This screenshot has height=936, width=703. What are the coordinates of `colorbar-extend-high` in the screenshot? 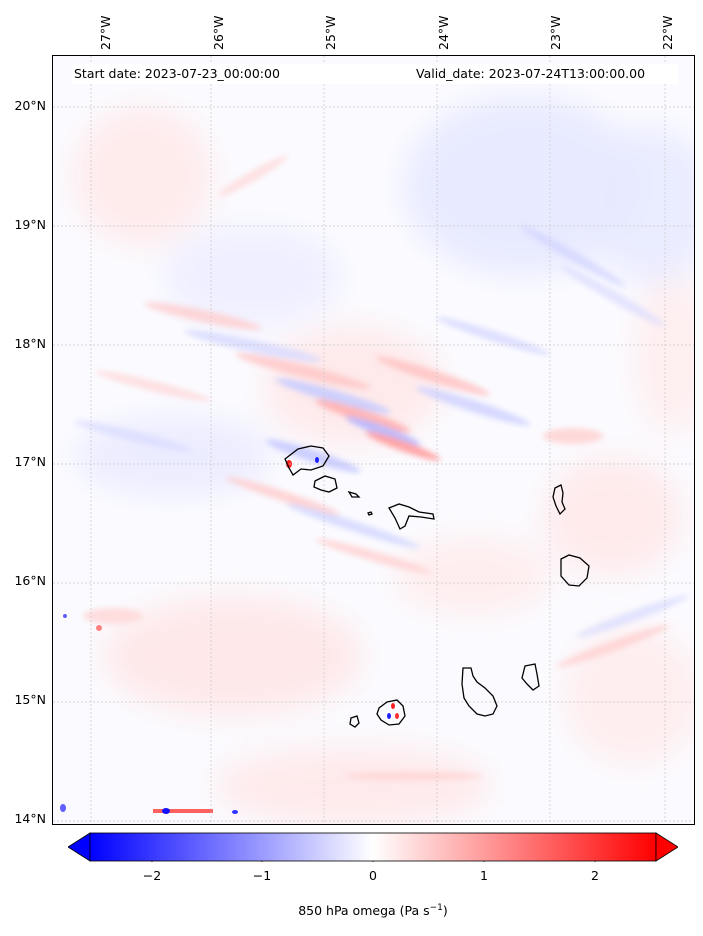 It's located at (666, 847).